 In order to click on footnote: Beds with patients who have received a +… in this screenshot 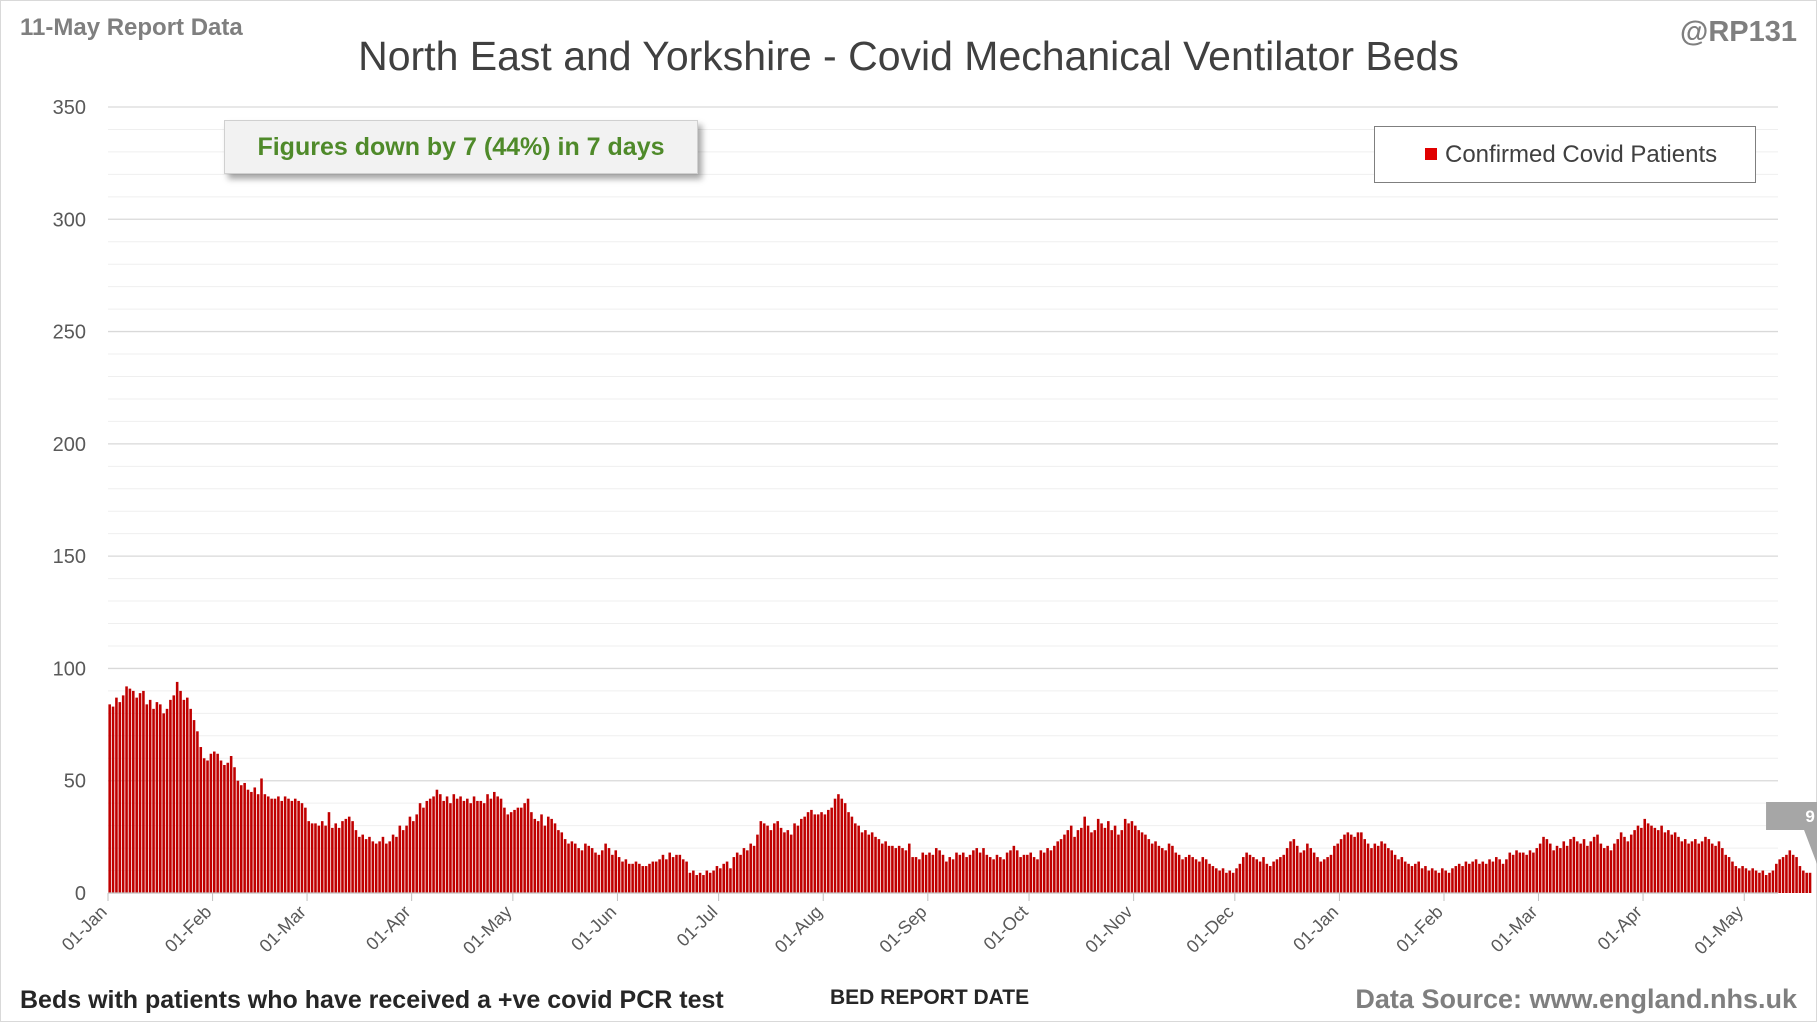, I will do `click(372, 1000)`.